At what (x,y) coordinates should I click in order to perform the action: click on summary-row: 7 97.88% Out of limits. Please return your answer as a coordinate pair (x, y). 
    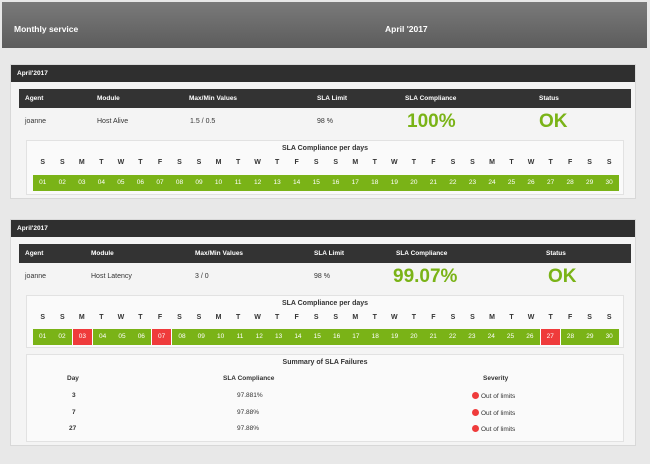
    Looking at the image, I should click on (325, 416).